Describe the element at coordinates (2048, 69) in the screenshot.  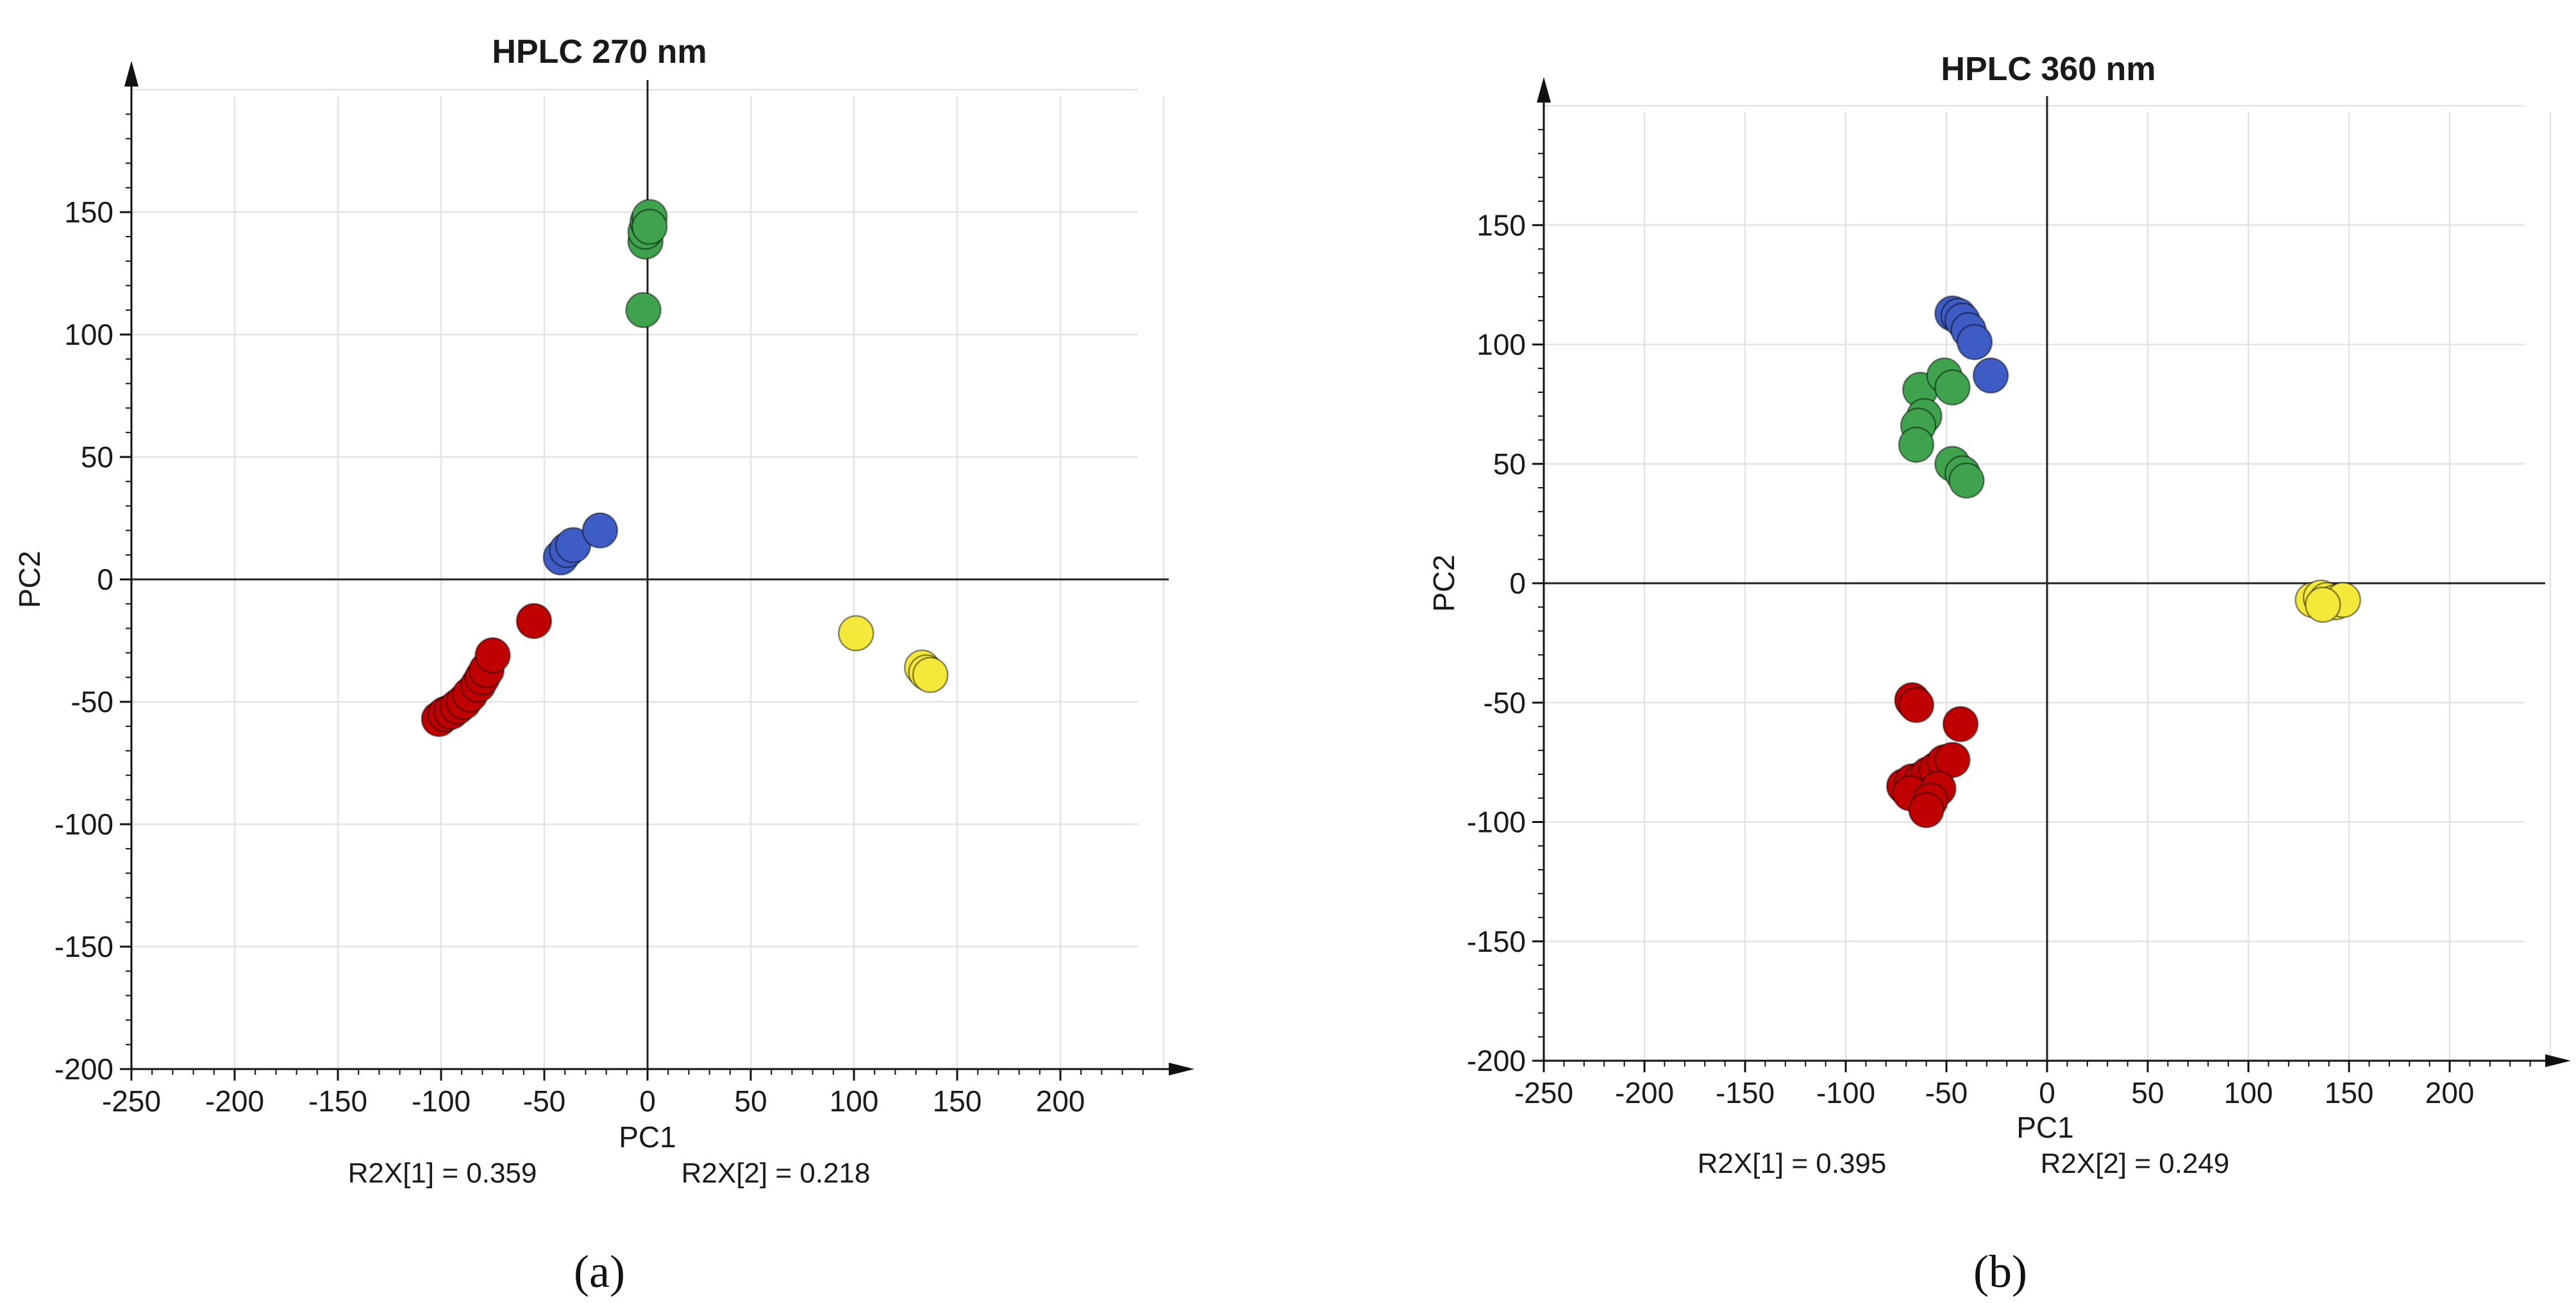
I see `chart-title: HPLC 360 nm` at that location.